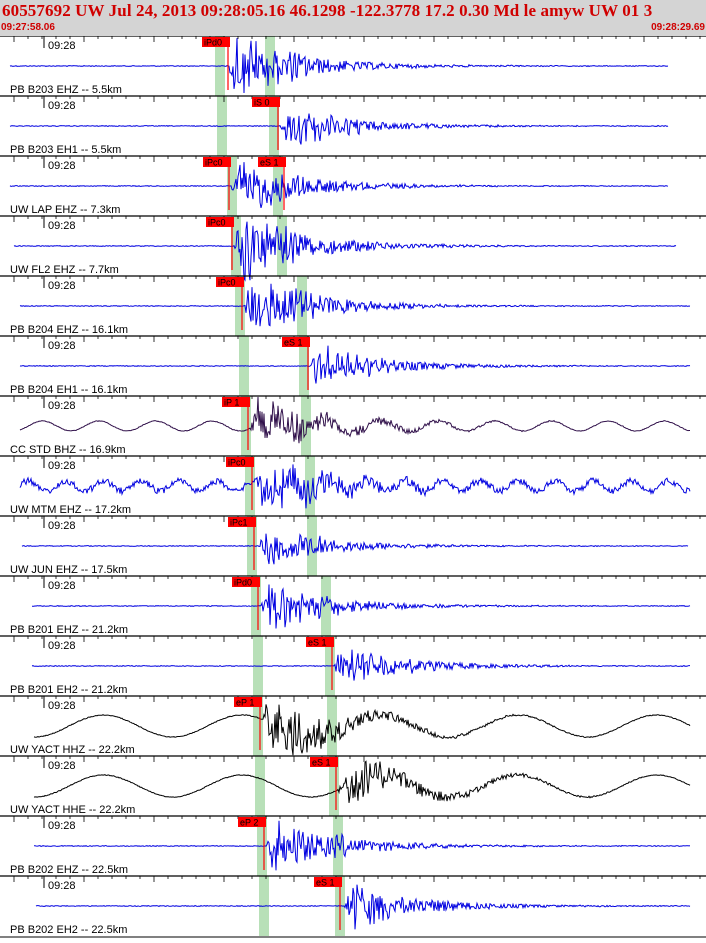  I want to click on station-label: PB B201 EH2 -- 21.2km, so click(68, 690).